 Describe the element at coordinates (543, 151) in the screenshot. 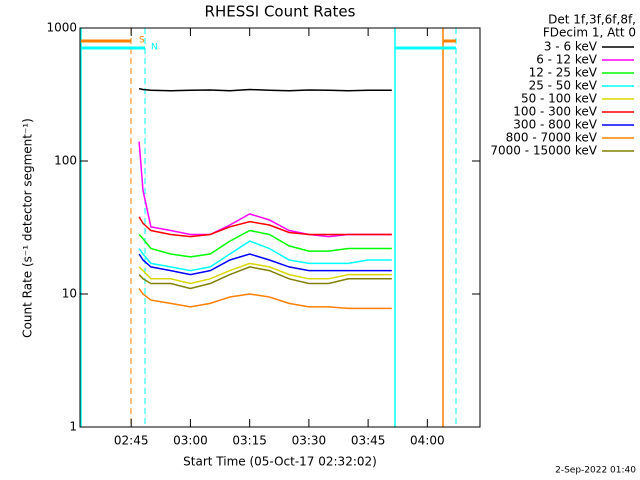

I see `legend-label: 7000 - 15000 keV` at that location.